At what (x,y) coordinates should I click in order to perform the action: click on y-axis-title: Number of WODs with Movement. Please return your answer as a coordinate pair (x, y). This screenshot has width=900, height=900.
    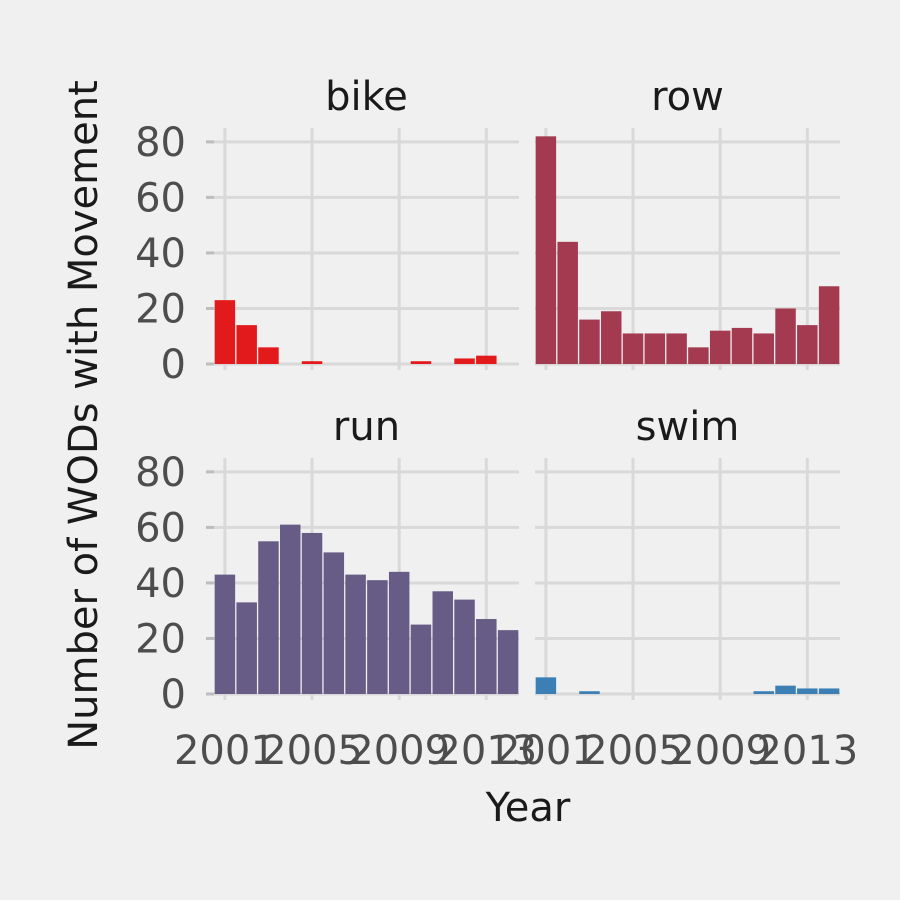
    Looking at the image, I should click on (84, 415).